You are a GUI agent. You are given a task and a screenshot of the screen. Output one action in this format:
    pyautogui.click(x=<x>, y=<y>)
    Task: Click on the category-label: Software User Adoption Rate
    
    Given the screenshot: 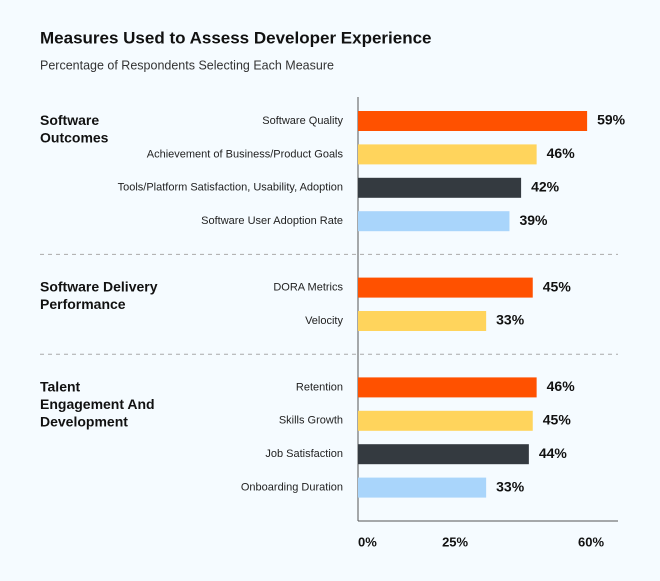 What is the action you would take?
    pyautogui.click(x=272, y=221)
    